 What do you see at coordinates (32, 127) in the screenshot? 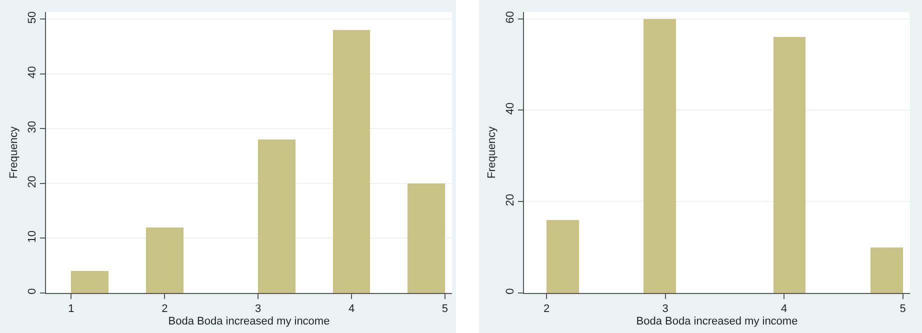
I see `y-tick-label: 30` at bounding box center [32, 127].